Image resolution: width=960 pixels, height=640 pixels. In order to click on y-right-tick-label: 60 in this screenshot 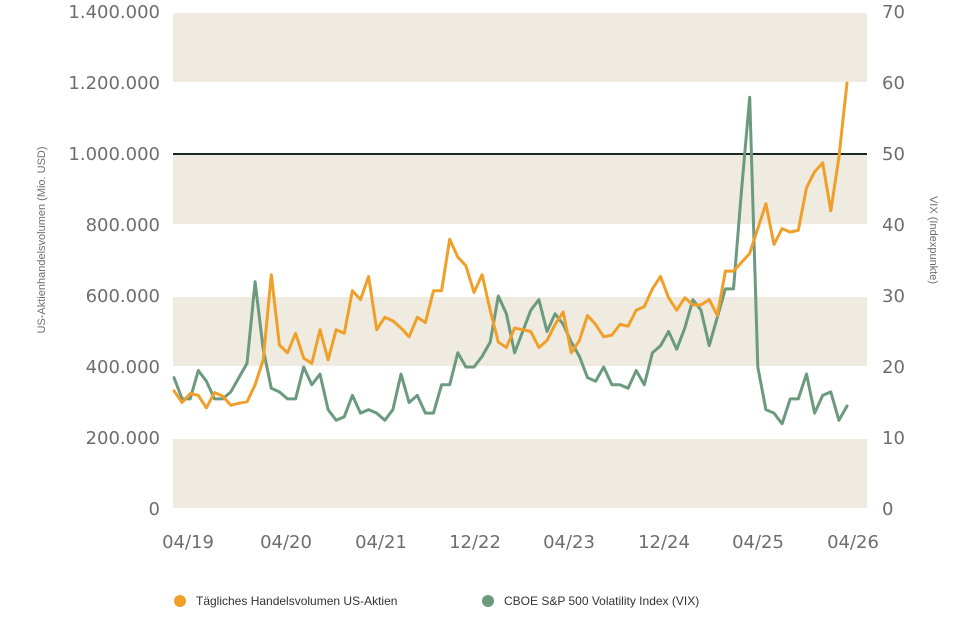, I will do `click(893, 83)`.